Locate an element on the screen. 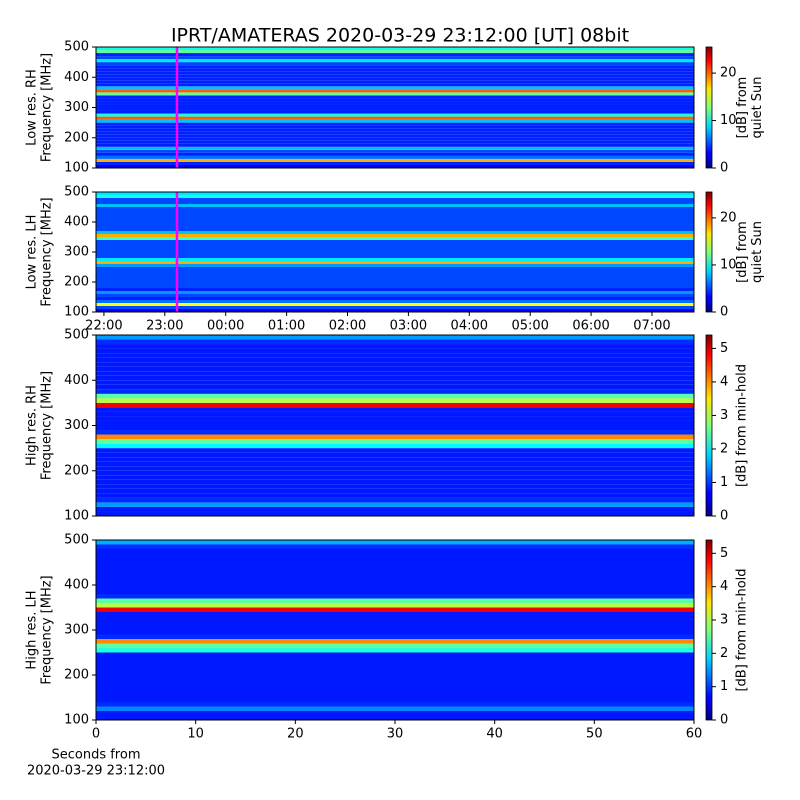 This screenshot has width=800, height=800. x-tick-label: 23:00 is located at coordinates (164, 326).